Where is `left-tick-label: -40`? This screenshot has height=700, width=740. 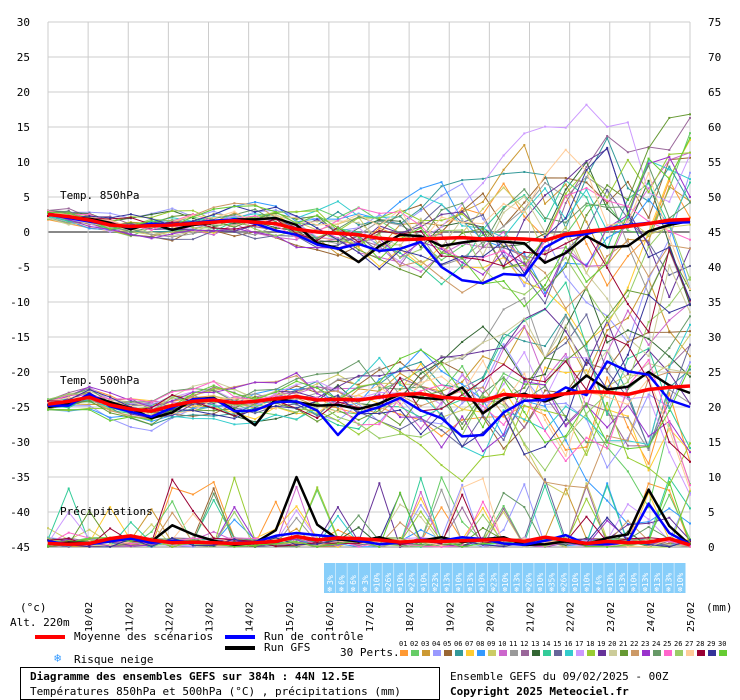 left-tick-label: -40 is located at coordinates (20, 512).